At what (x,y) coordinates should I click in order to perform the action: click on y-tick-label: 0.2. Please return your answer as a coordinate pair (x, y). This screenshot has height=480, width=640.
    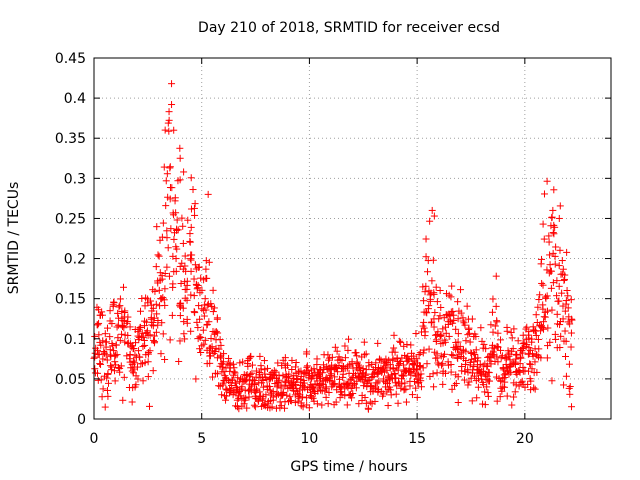
    Looking at the image, I should click on (75, 260).